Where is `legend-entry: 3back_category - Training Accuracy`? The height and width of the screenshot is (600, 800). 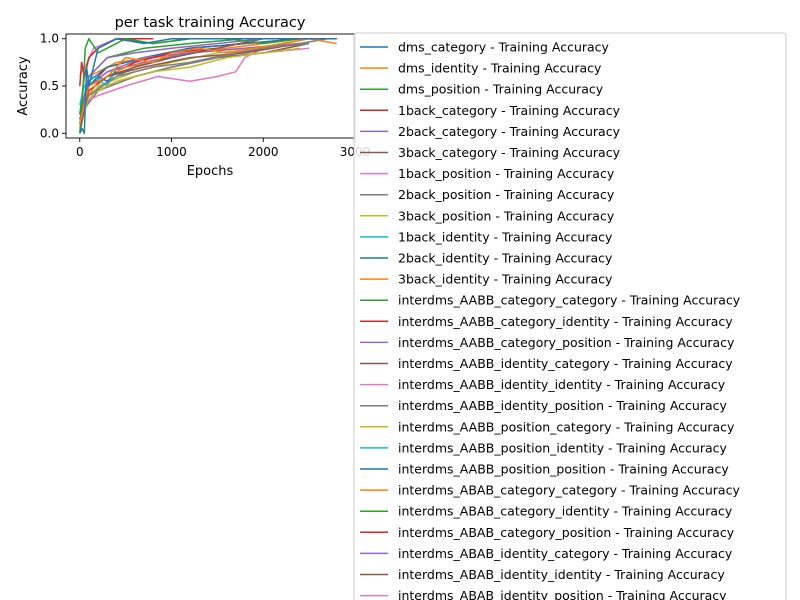
legend-entry: 3back_category - Training Accuracy is located at coordinates (490, 152).